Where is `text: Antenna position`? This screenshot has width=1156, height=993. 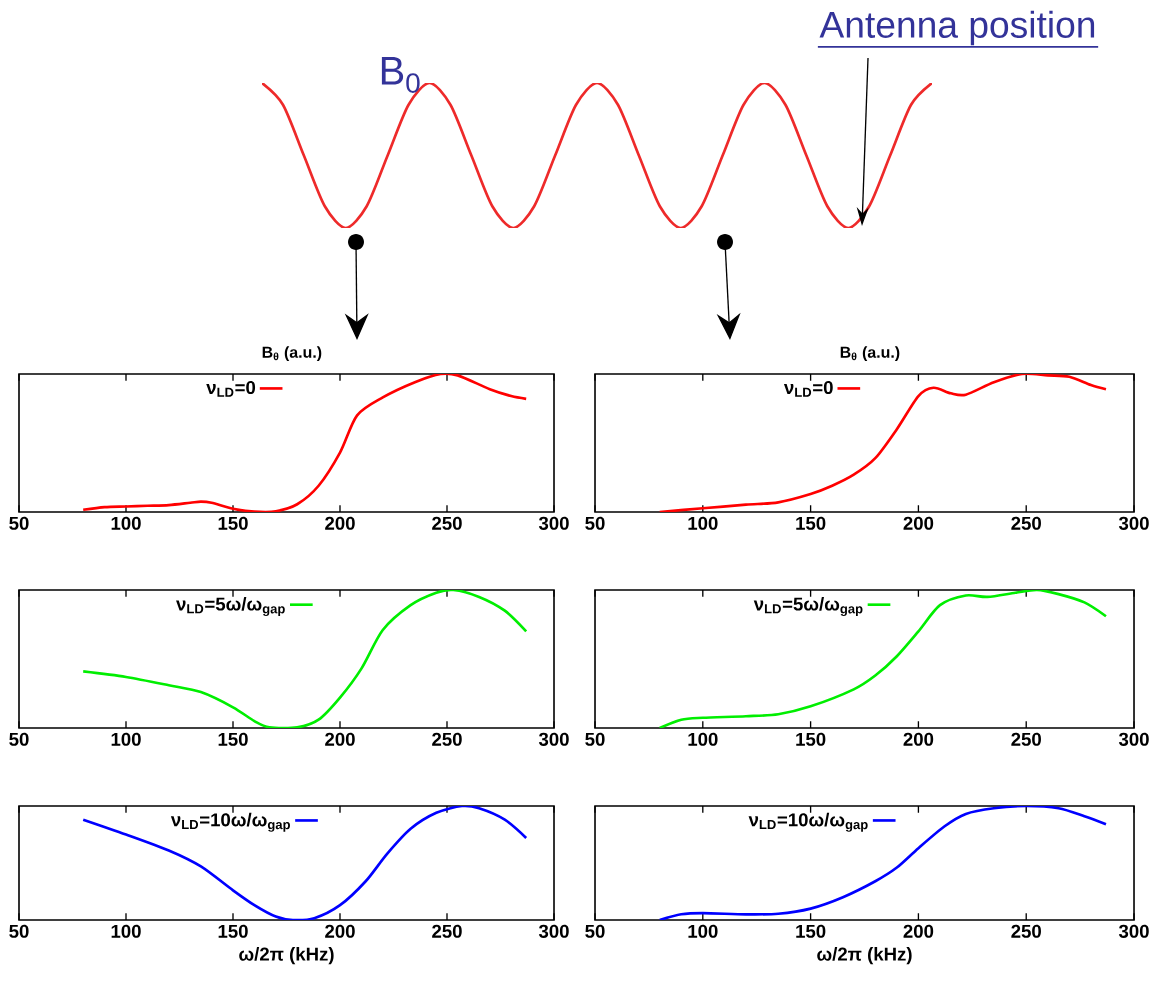 text: Antenna position is located at coordinates (957, 28).